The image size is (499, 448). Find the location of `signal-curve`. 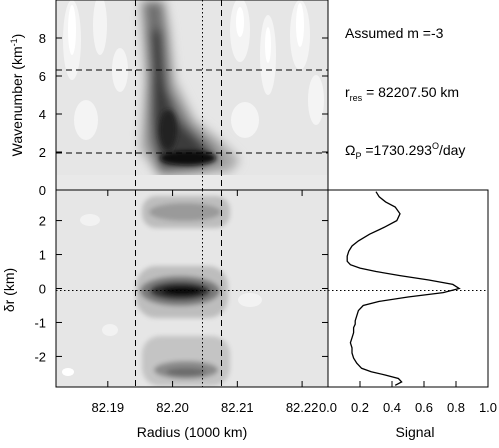

signal-curve is located at coordinates (403, 288).